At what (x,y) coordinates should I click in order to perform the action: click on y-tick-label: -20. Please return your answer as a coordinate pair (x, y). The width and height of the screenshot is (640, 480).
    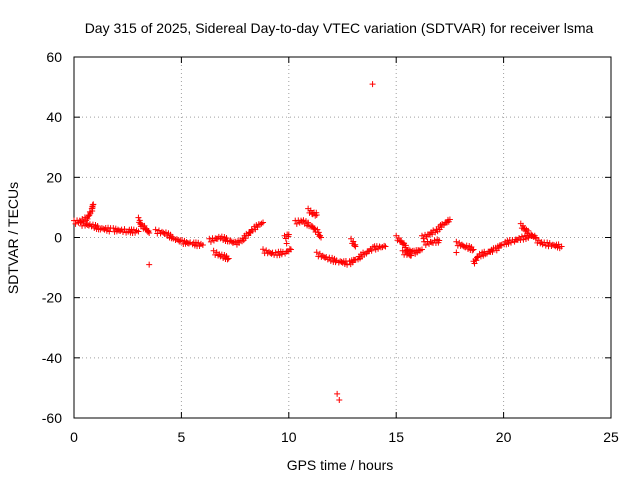
    Looking at the image, I should click on (52, 298).